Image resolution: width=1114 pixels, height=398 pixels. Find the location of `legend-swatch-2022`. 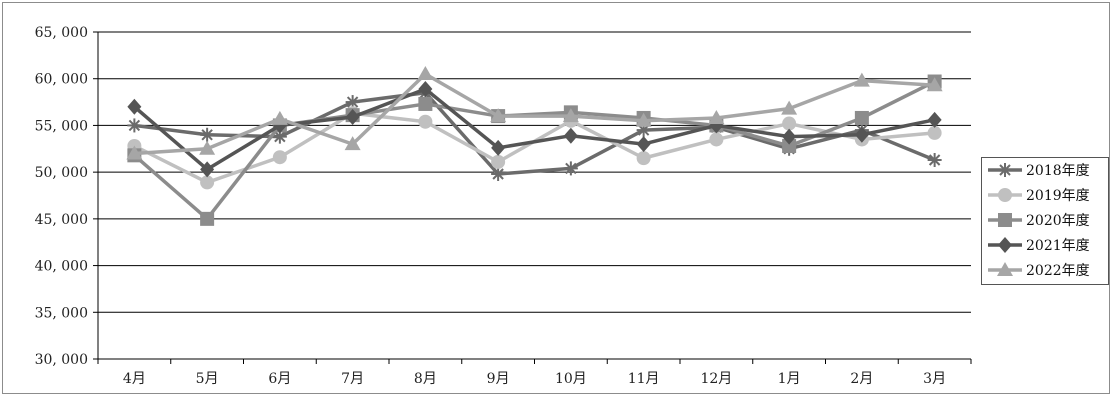

legend-swatch-2022 is located at coordinates (1005, 268).